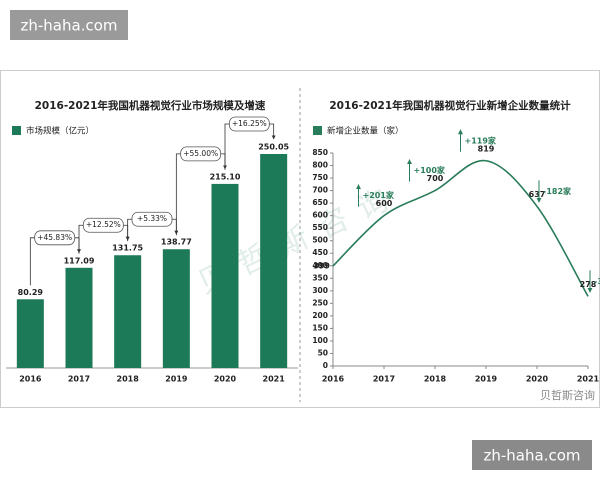  What do you see at coordinates (325, 365) in the screenshot?
I see `y-tick-label: 0` at bounding box center [325, 365].